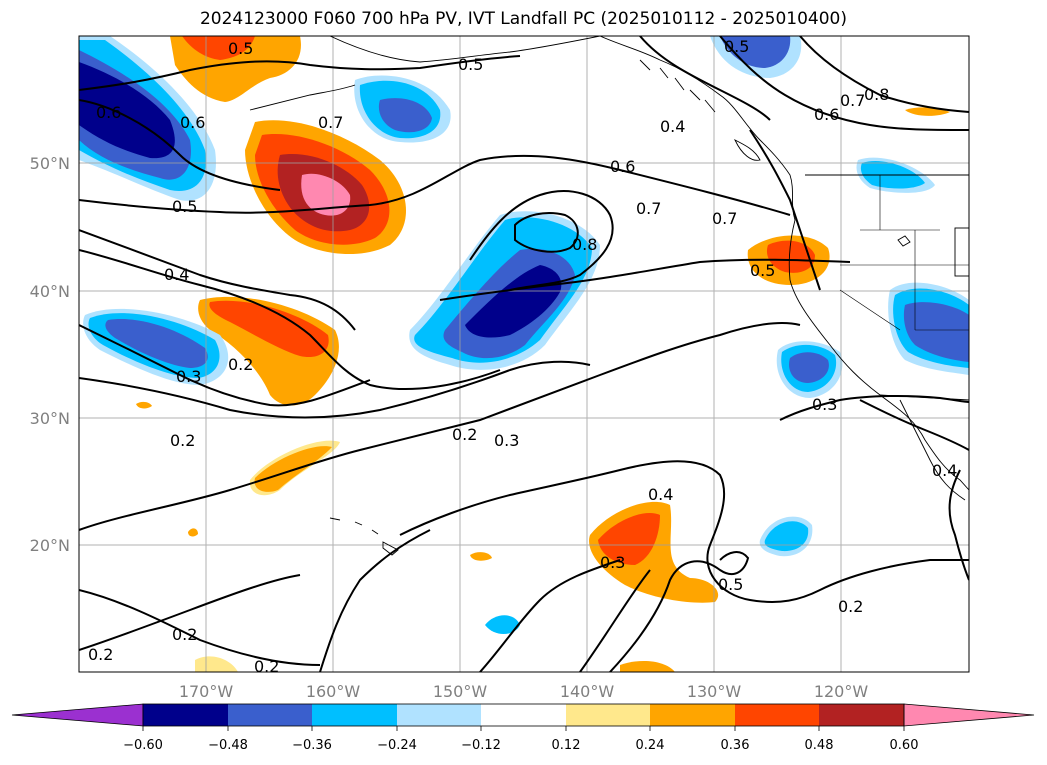 The height and width of the screenshot is (765, 1047). I want to click on colorbar-tick-label: 0.24, so click(650, 745).